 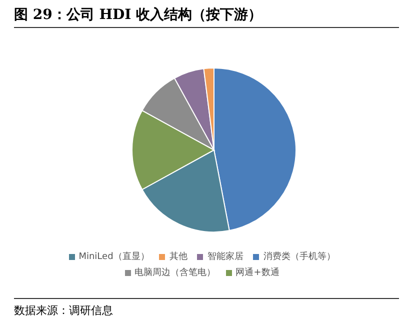 I want to click on legend-label: 网通+数通, so click(x=258, y=273).